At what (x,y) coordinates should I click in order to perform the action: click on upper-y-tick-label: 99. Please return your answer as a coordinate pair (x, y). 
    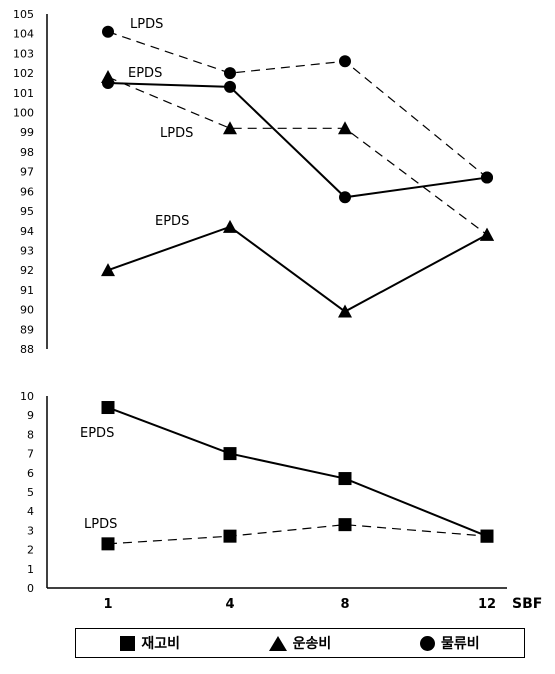
    Looking at the image, I should click on (27, 132).